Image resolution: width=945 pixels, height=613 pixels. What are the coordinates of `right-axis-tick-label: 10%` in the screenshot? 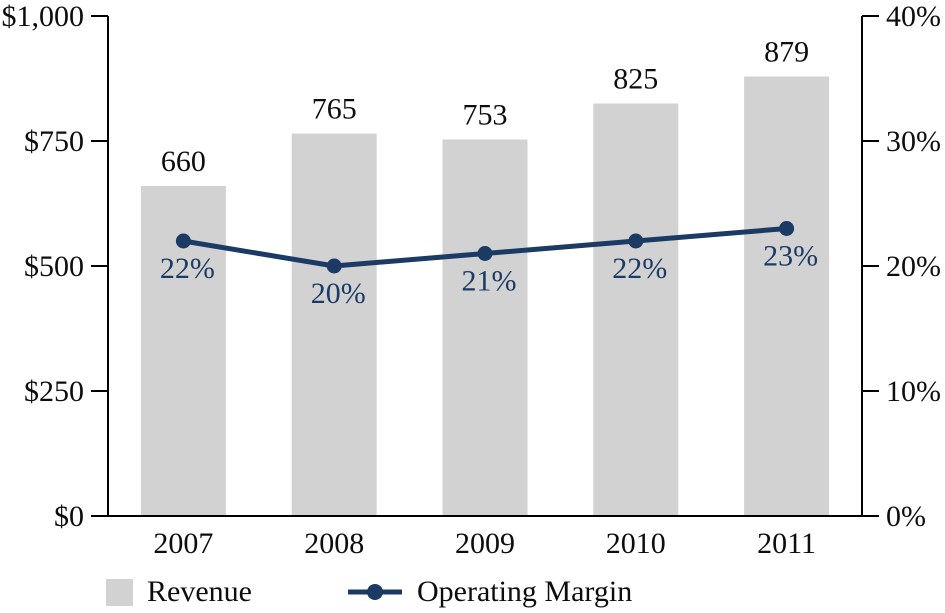 It's located at (913, 391).